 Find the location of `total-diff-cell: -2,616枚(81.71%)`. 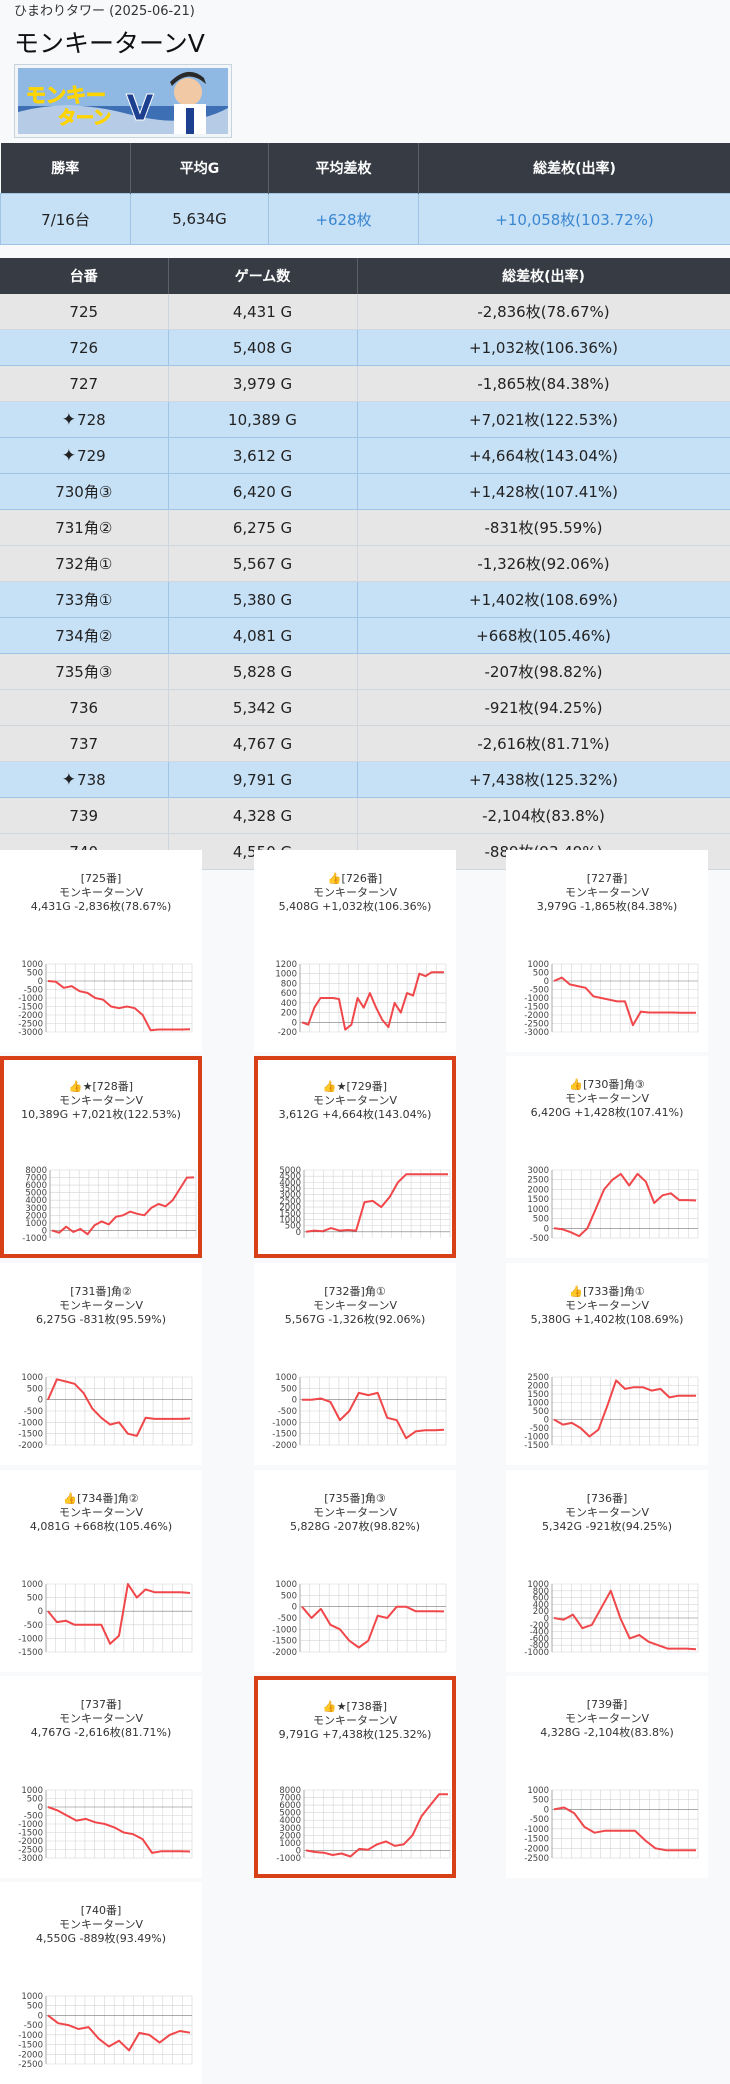

total-diff-cell: -2,616枚(81.71%) is located at coordinates (543, 744).